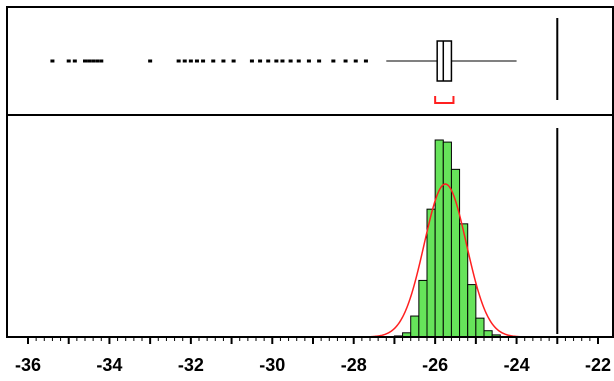 The height and width of the screenshot is (381, 614). Describe the element at coordinates (435, 365) in the screenshot. I see `x-tick-label: -26` at that location.